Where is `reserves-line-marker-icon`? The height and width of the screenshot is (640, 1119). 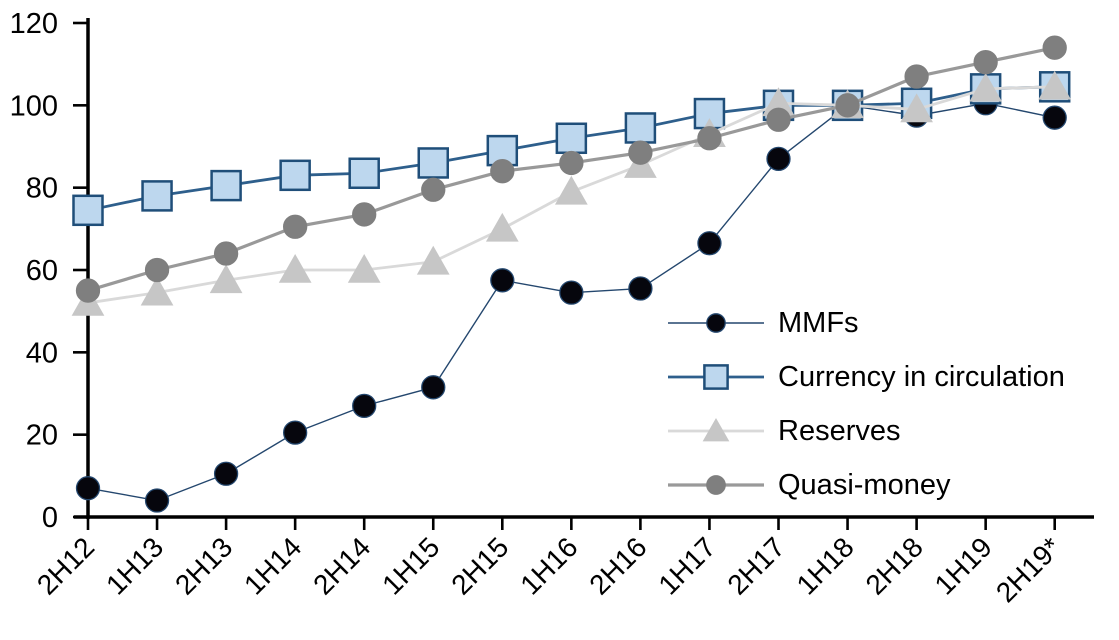 reserves-line-marker-icon is located at coordinates (716, 429).